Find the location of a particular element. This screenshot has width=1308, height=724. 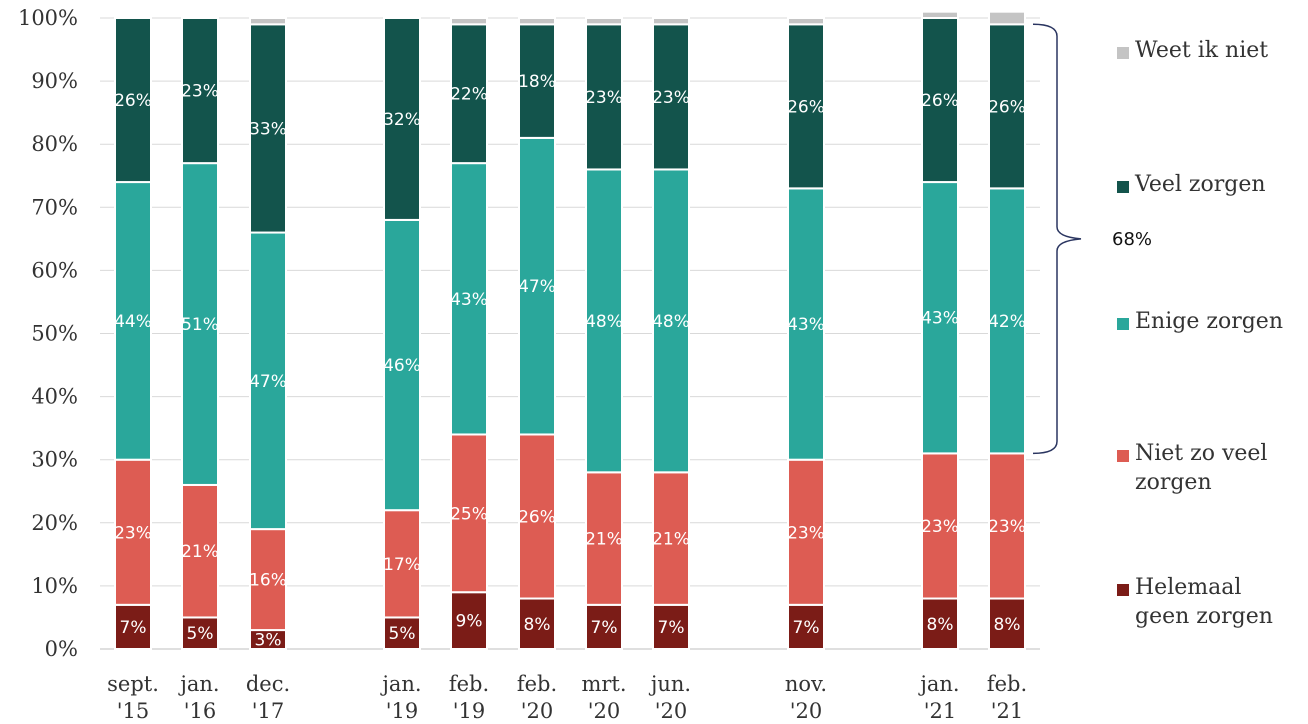

legend-label-line: Niet zo veel is located at coordinates (1201, 453).